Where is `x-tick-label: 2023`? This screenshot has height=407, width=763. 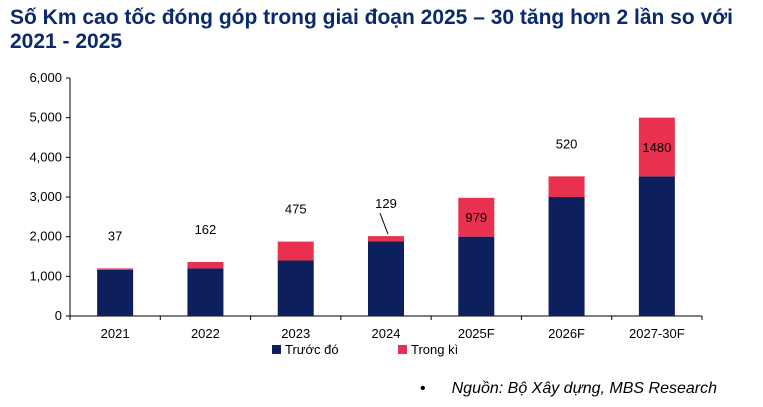
x-tick-label: 2023 is located at coordinates (295, 333).